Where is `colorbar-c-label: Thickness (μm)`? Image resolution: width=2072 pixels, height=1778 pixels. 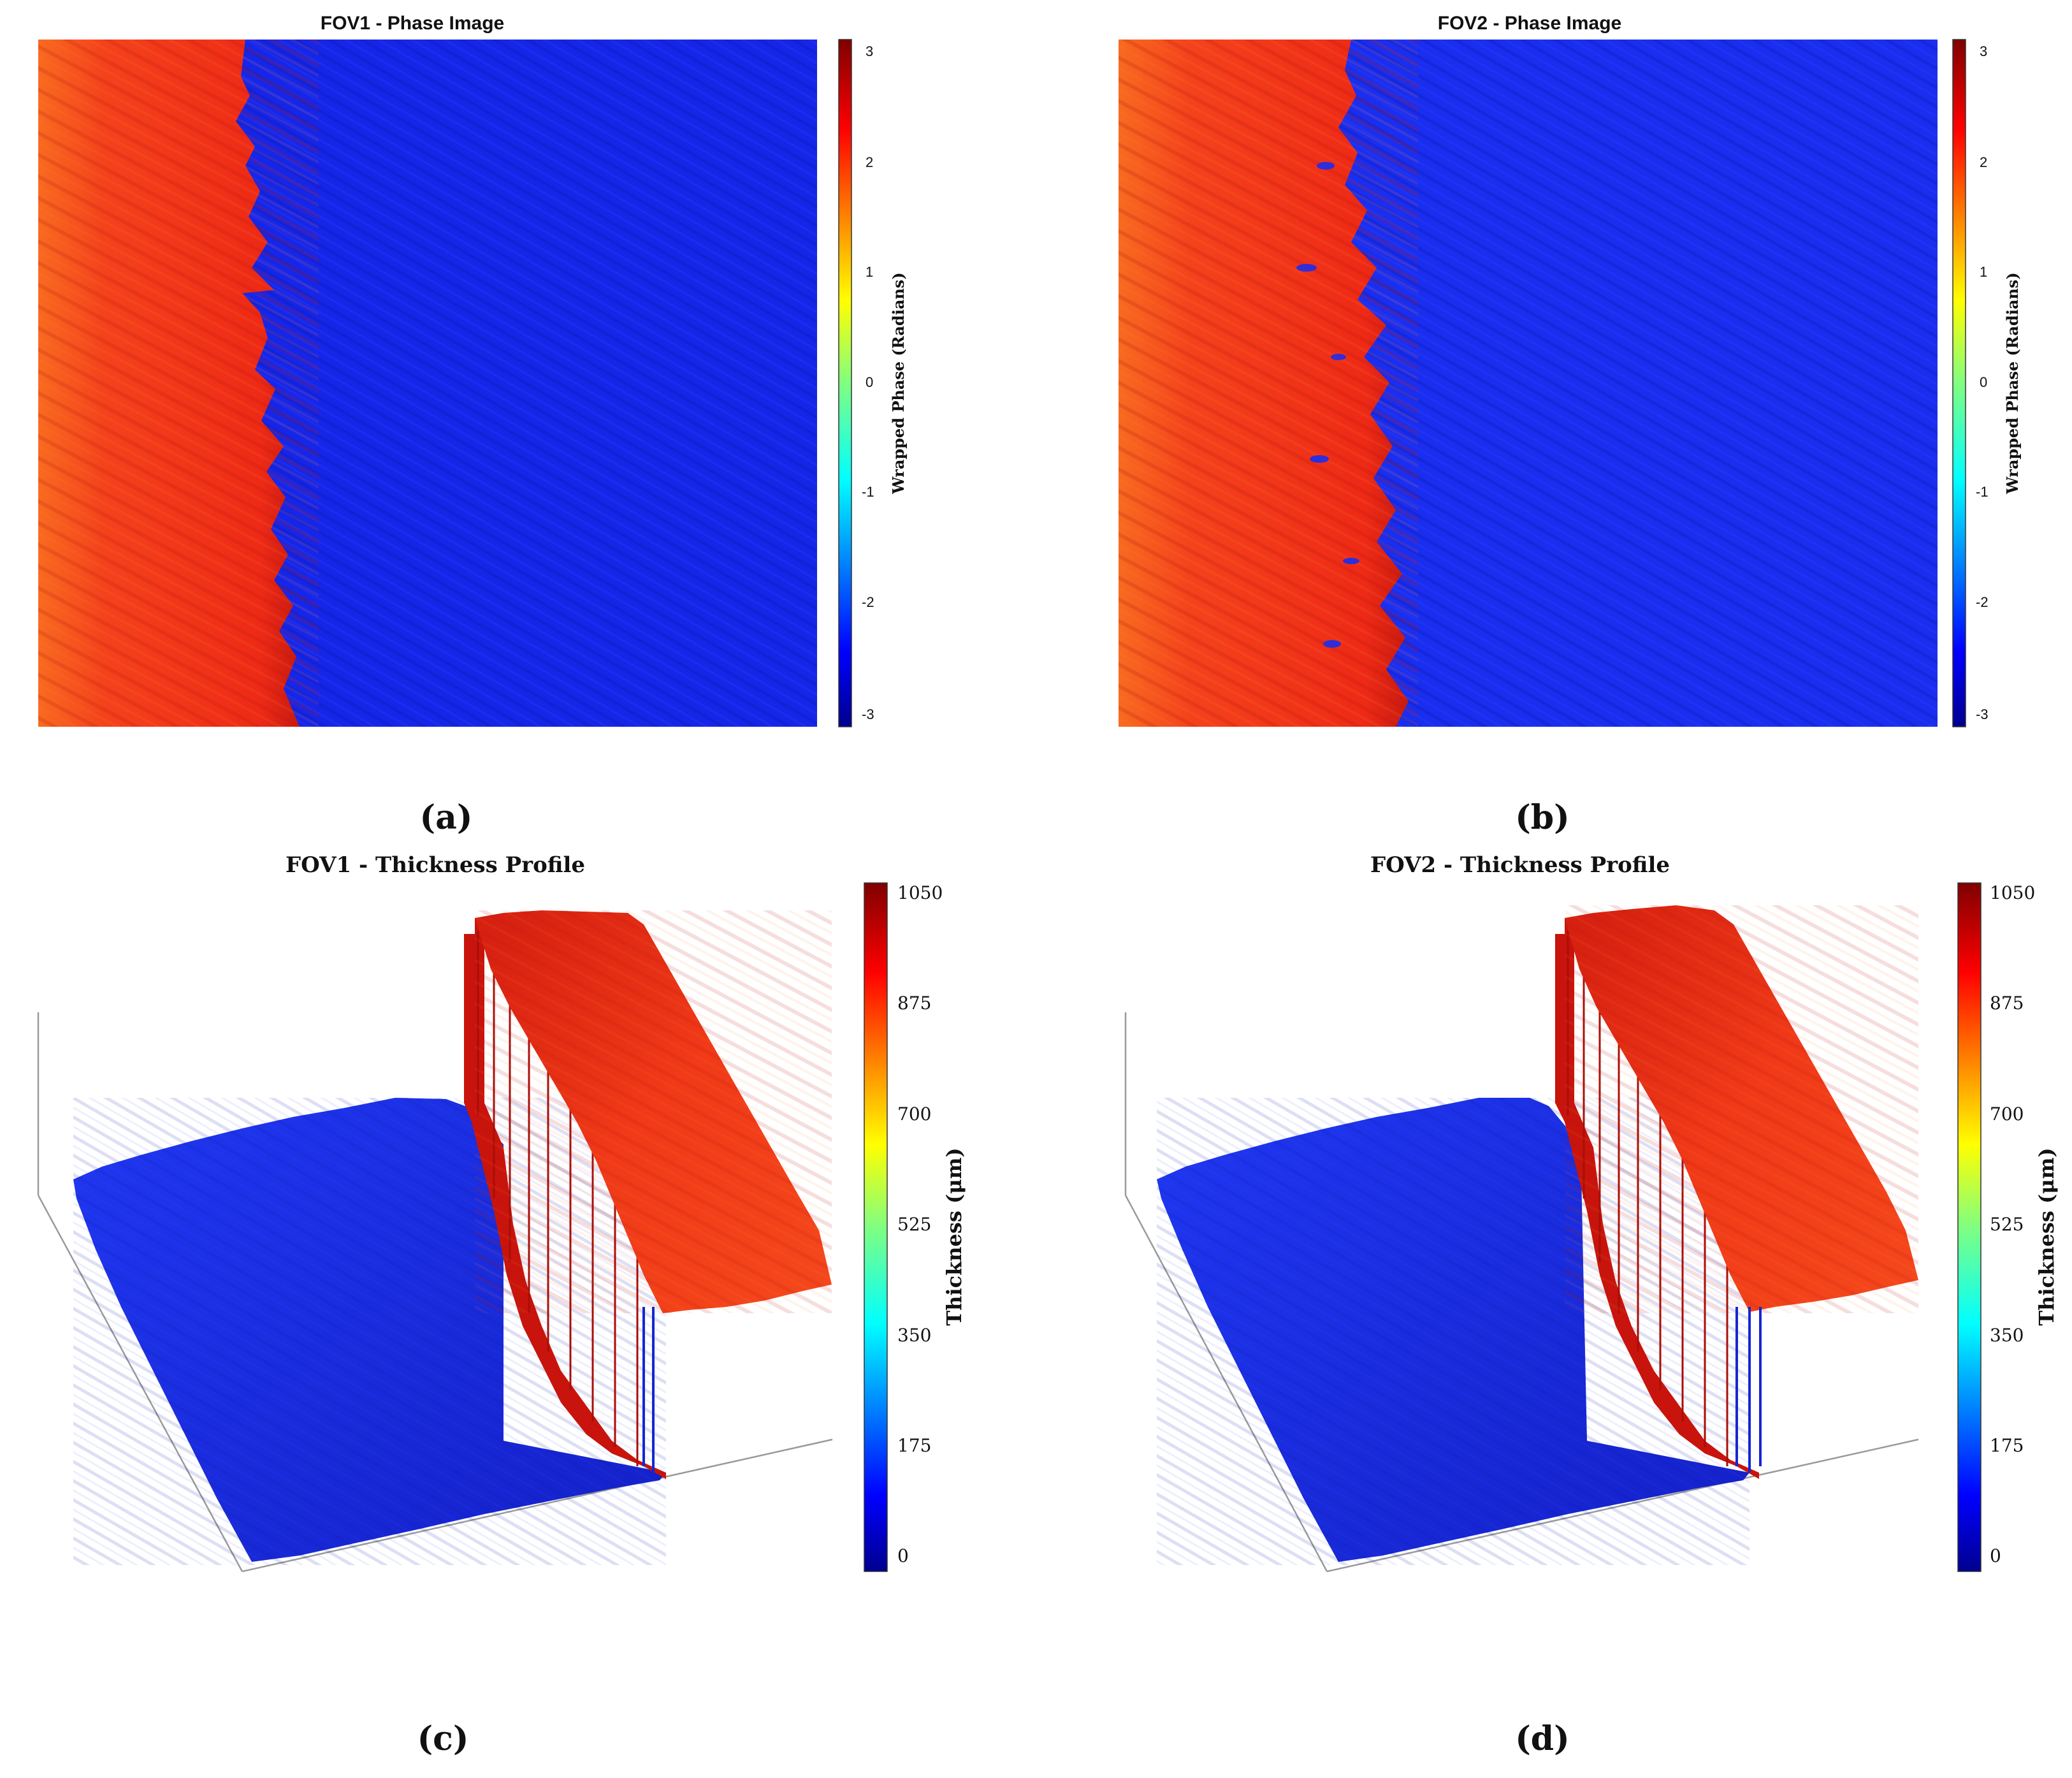 colorbar-c-label: Thickness (μm) is located at coordinates (954, 1236).